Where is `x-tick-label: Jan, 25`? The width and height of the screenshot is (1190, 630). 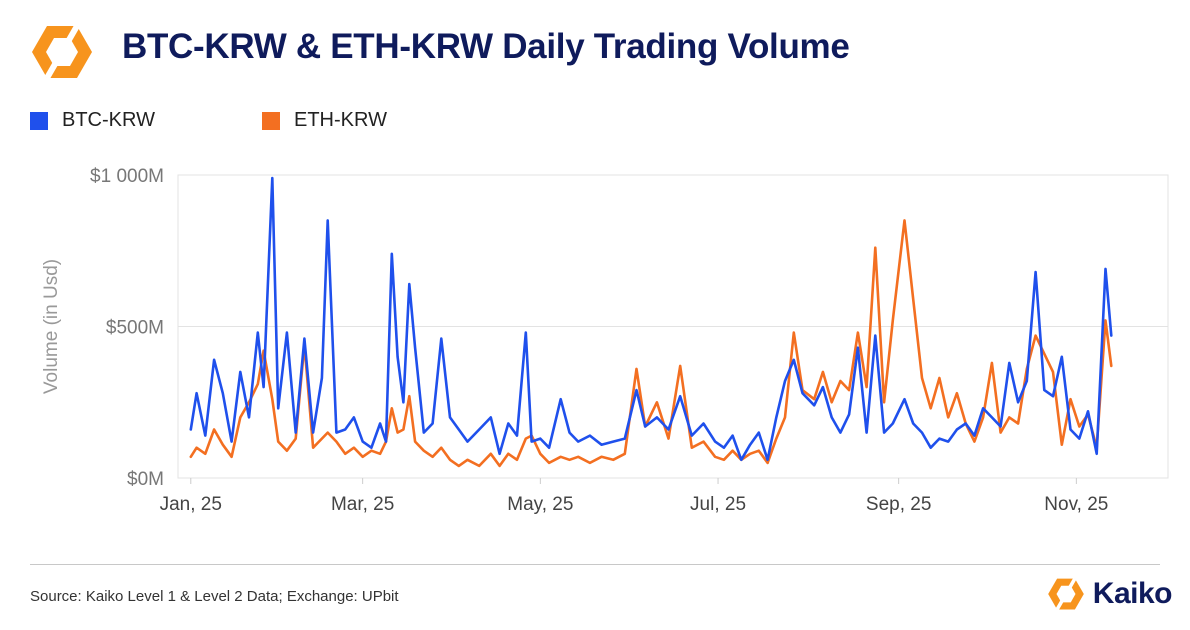 x-tick-label: Jan, 25 is located at coordinates (191, 504).